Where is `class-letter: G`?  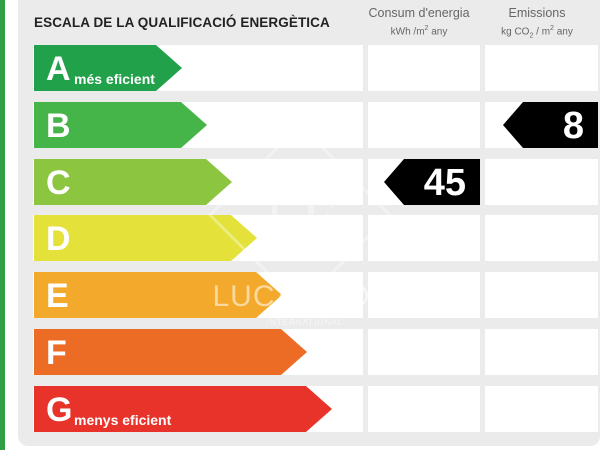
class-letter: G is located at coordinates (59, 409).